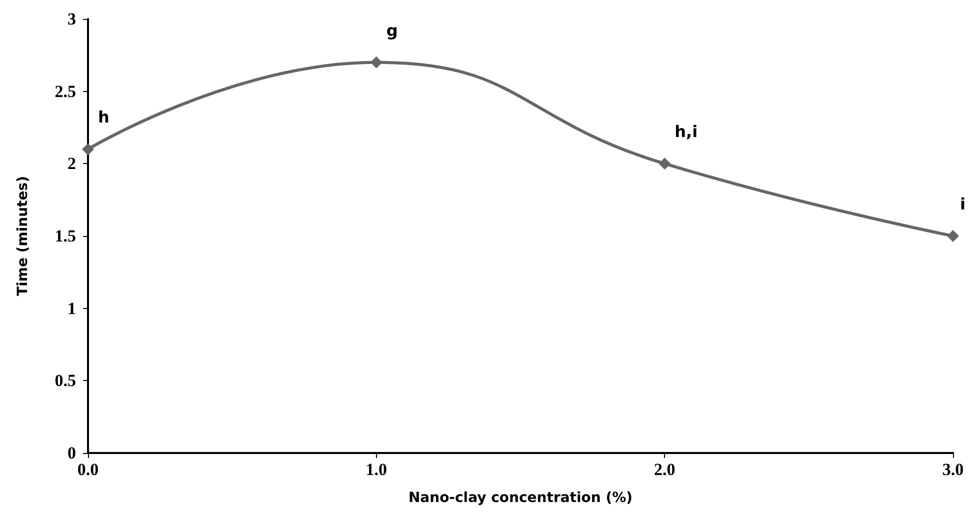  Describe the element at coordinates (23, 236) in the screenshot. I see `y-axis-title: Time (minutes)` at that location.